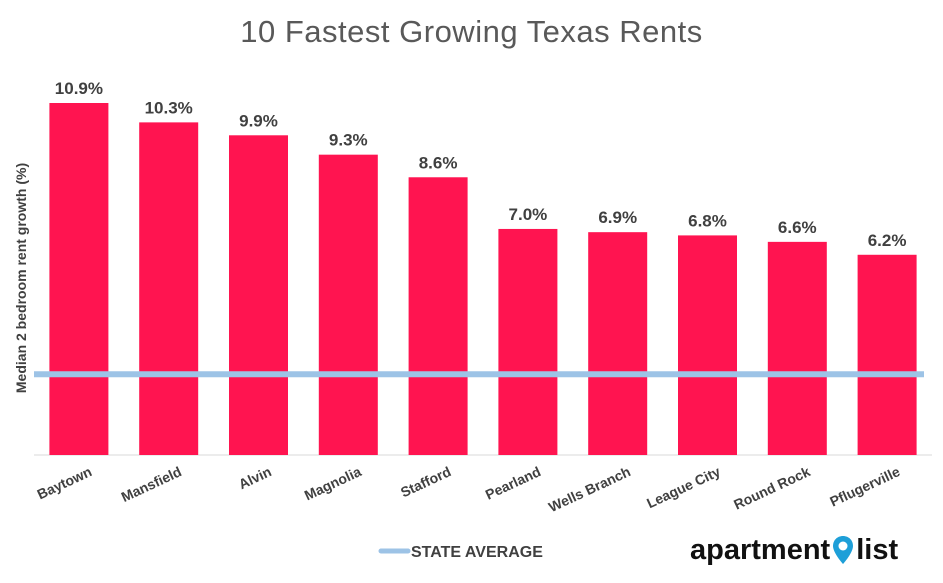 The width and height of the screenshot is (943, 583). I want to click on data-label: 8.6%, so click(438, 162).